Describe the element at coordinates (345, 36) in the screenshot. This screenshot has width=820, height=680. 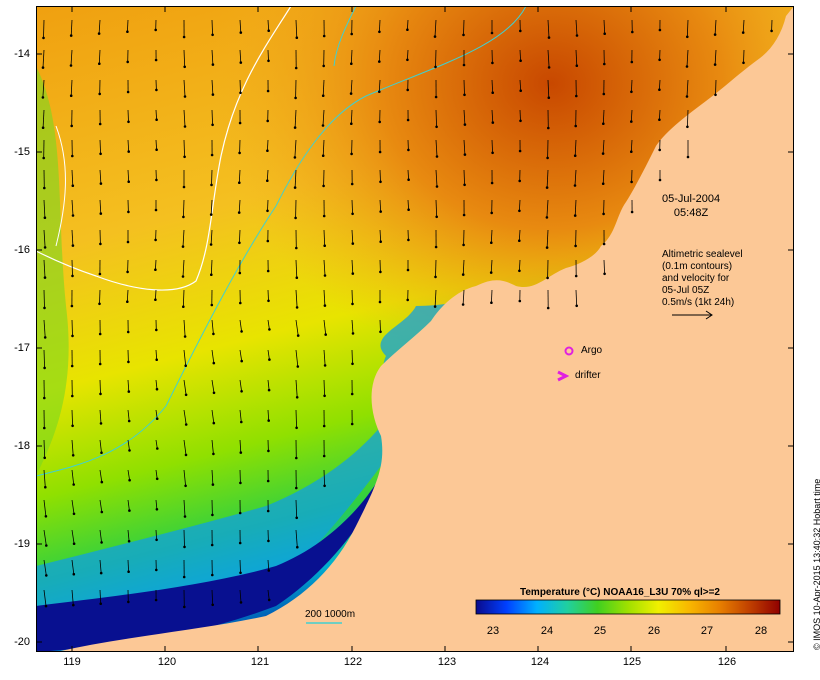
I see `depth-contour-shelf` at that location.